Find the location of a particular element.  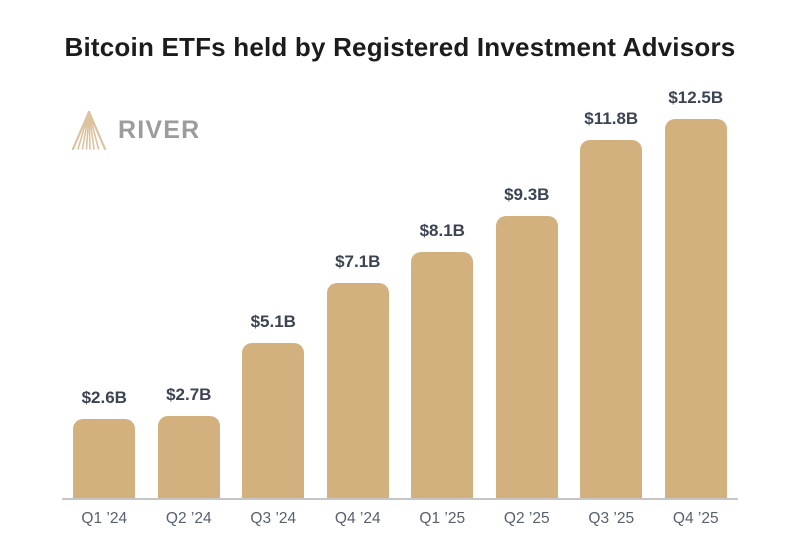

bar-column: $2.6B is located at coordinates (104, 443).